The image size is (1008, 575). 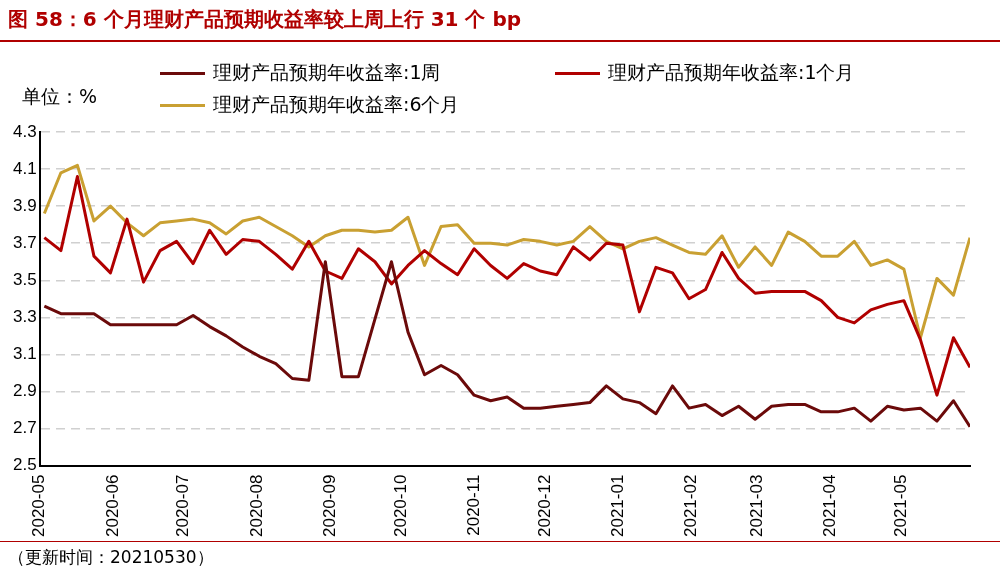 What do you see at coordinates (265, 19) in the screenshot?
I see `chart-title: 图 58：6 个月理财产品预期收益率较上周上行 31 个 bp` at bounding box center [265, 19].